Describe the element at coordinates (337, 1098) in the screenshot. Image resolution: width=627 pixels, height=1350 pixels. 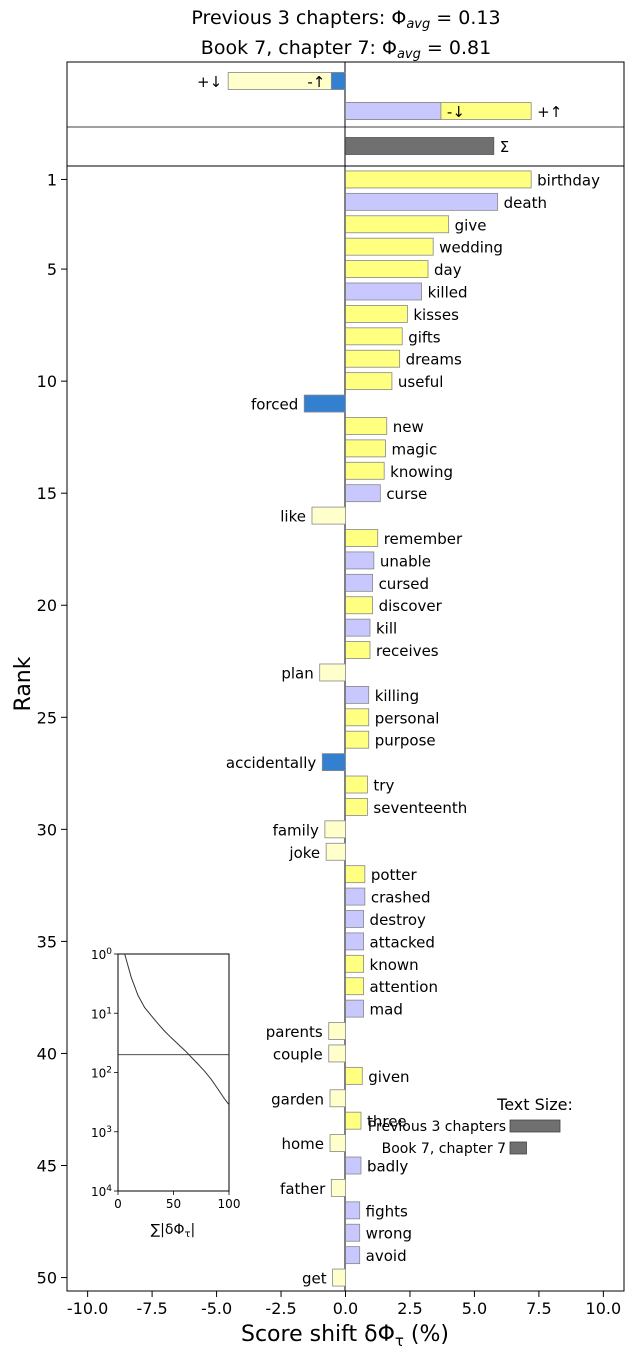
I see `word-bar-garden` at that location.